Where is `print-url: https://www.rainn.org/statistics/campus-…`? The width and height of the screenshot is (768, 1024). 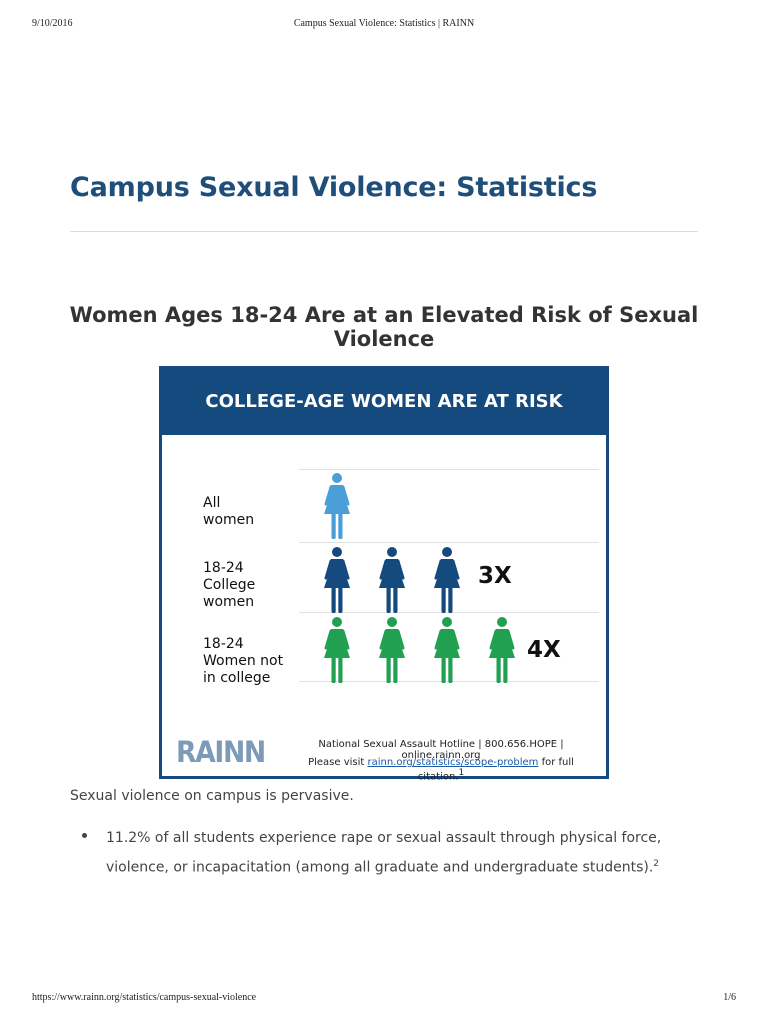 print-url: https://www.rainn.org/statistics/campus-… is located at coordinates (144, 997).